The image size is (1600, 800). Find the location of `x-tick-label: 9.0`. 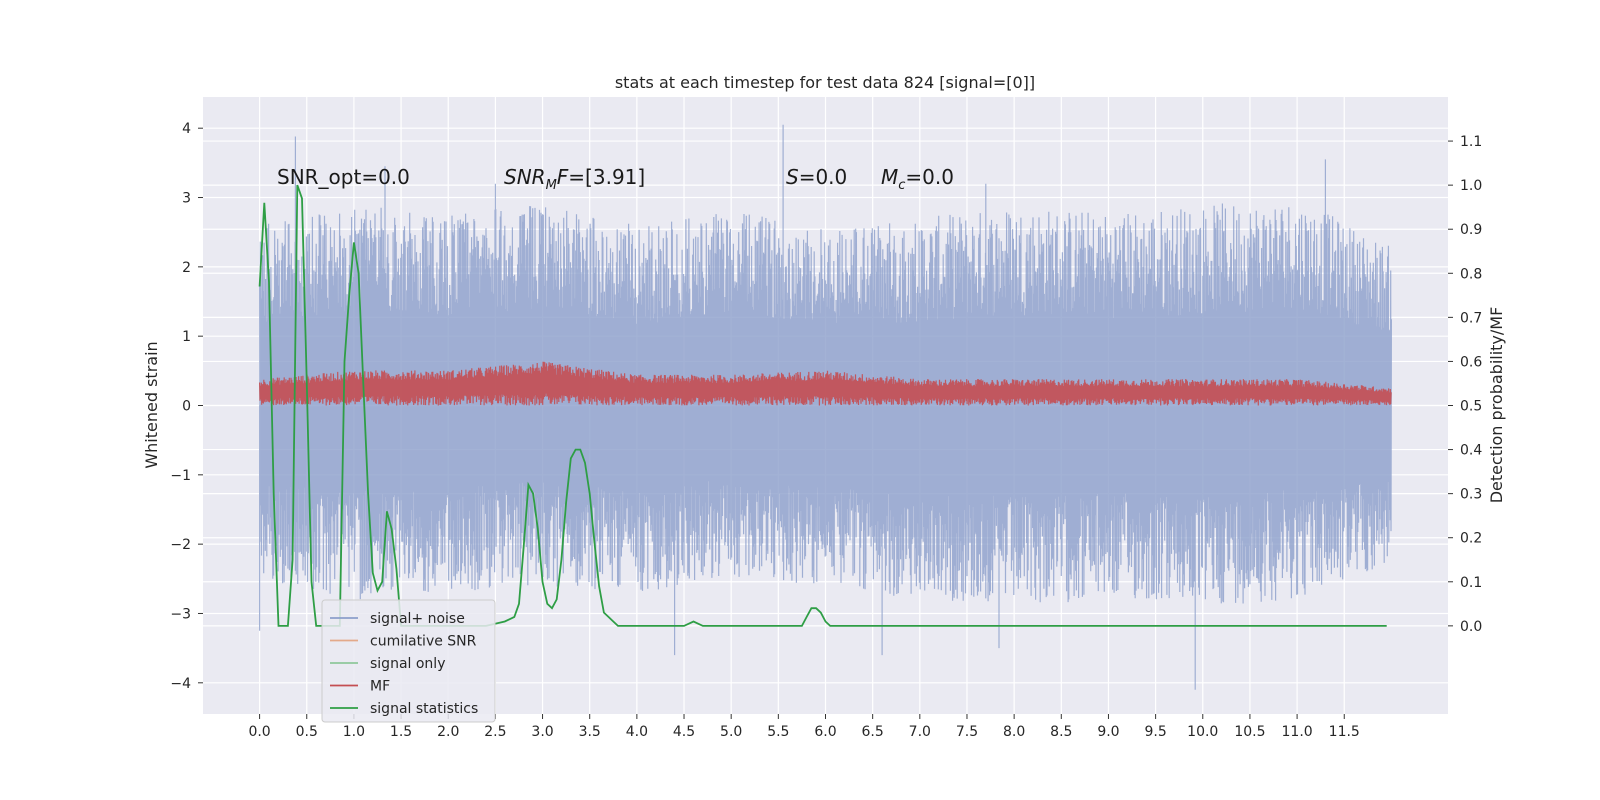

x-tick-label: 9.0 is located at coordinates (1108, 732).